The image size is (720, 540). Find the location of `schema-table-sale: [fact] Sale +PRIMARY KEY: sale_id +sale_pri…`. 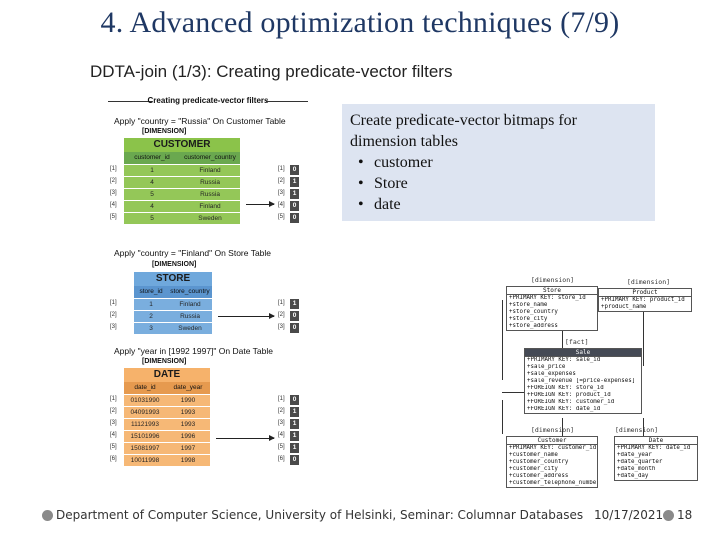

schema-table-sale: [fact] Sale +PRIMARY KEY: sale_id +sale_pri… is located at coordinates (583, 376).